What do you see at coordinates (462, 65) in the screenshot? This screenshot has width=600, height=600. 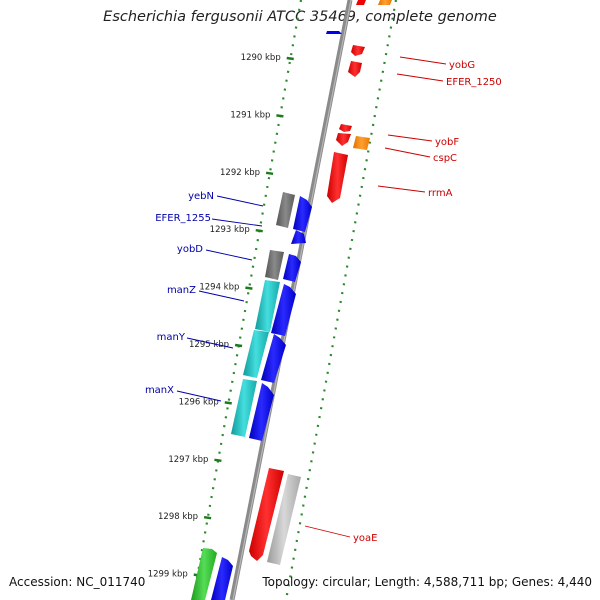 I see `label-yobG: yobG` at bounding box center [462, 65].